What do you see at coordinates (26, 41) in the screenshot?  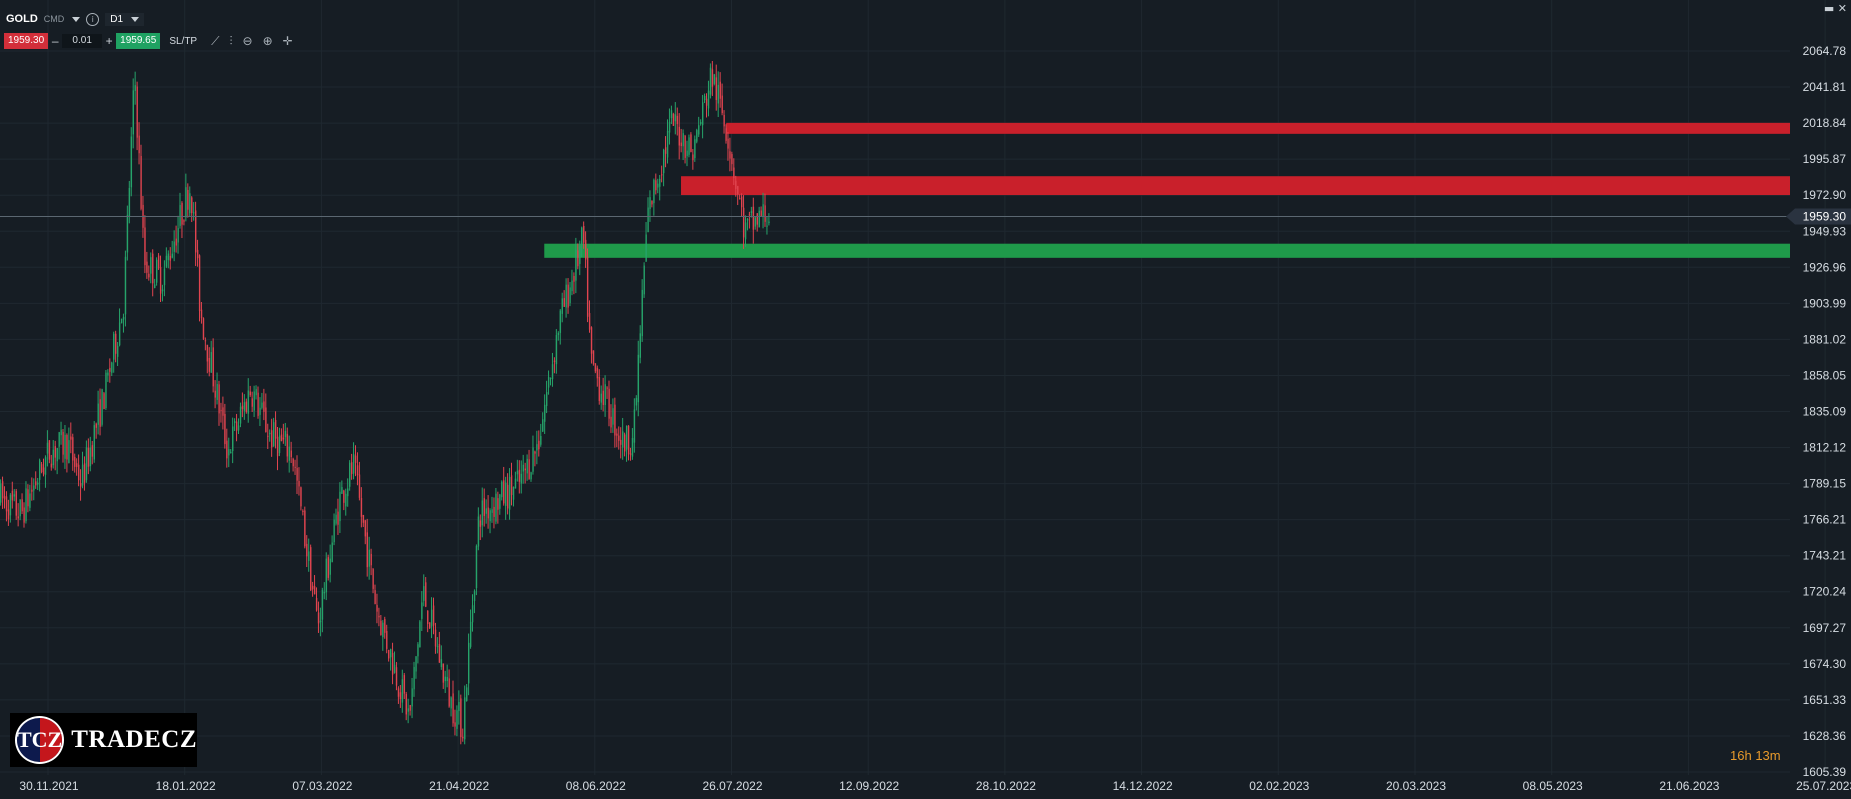 I see `sell-button: 1959.30` at bounding box center [26, 41].